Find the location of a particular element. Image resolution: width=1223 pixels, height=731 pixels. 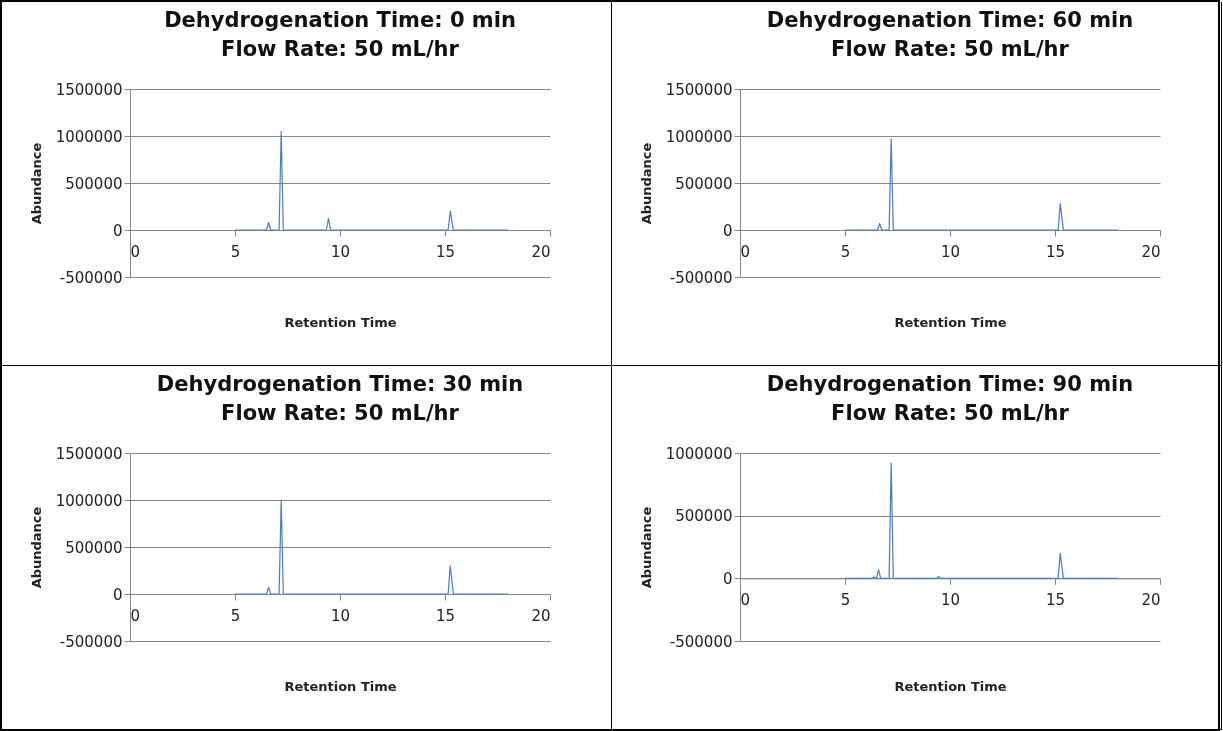

chart-title: Dehydrogenation Time: 30 min is located at coordinates (340, 384).